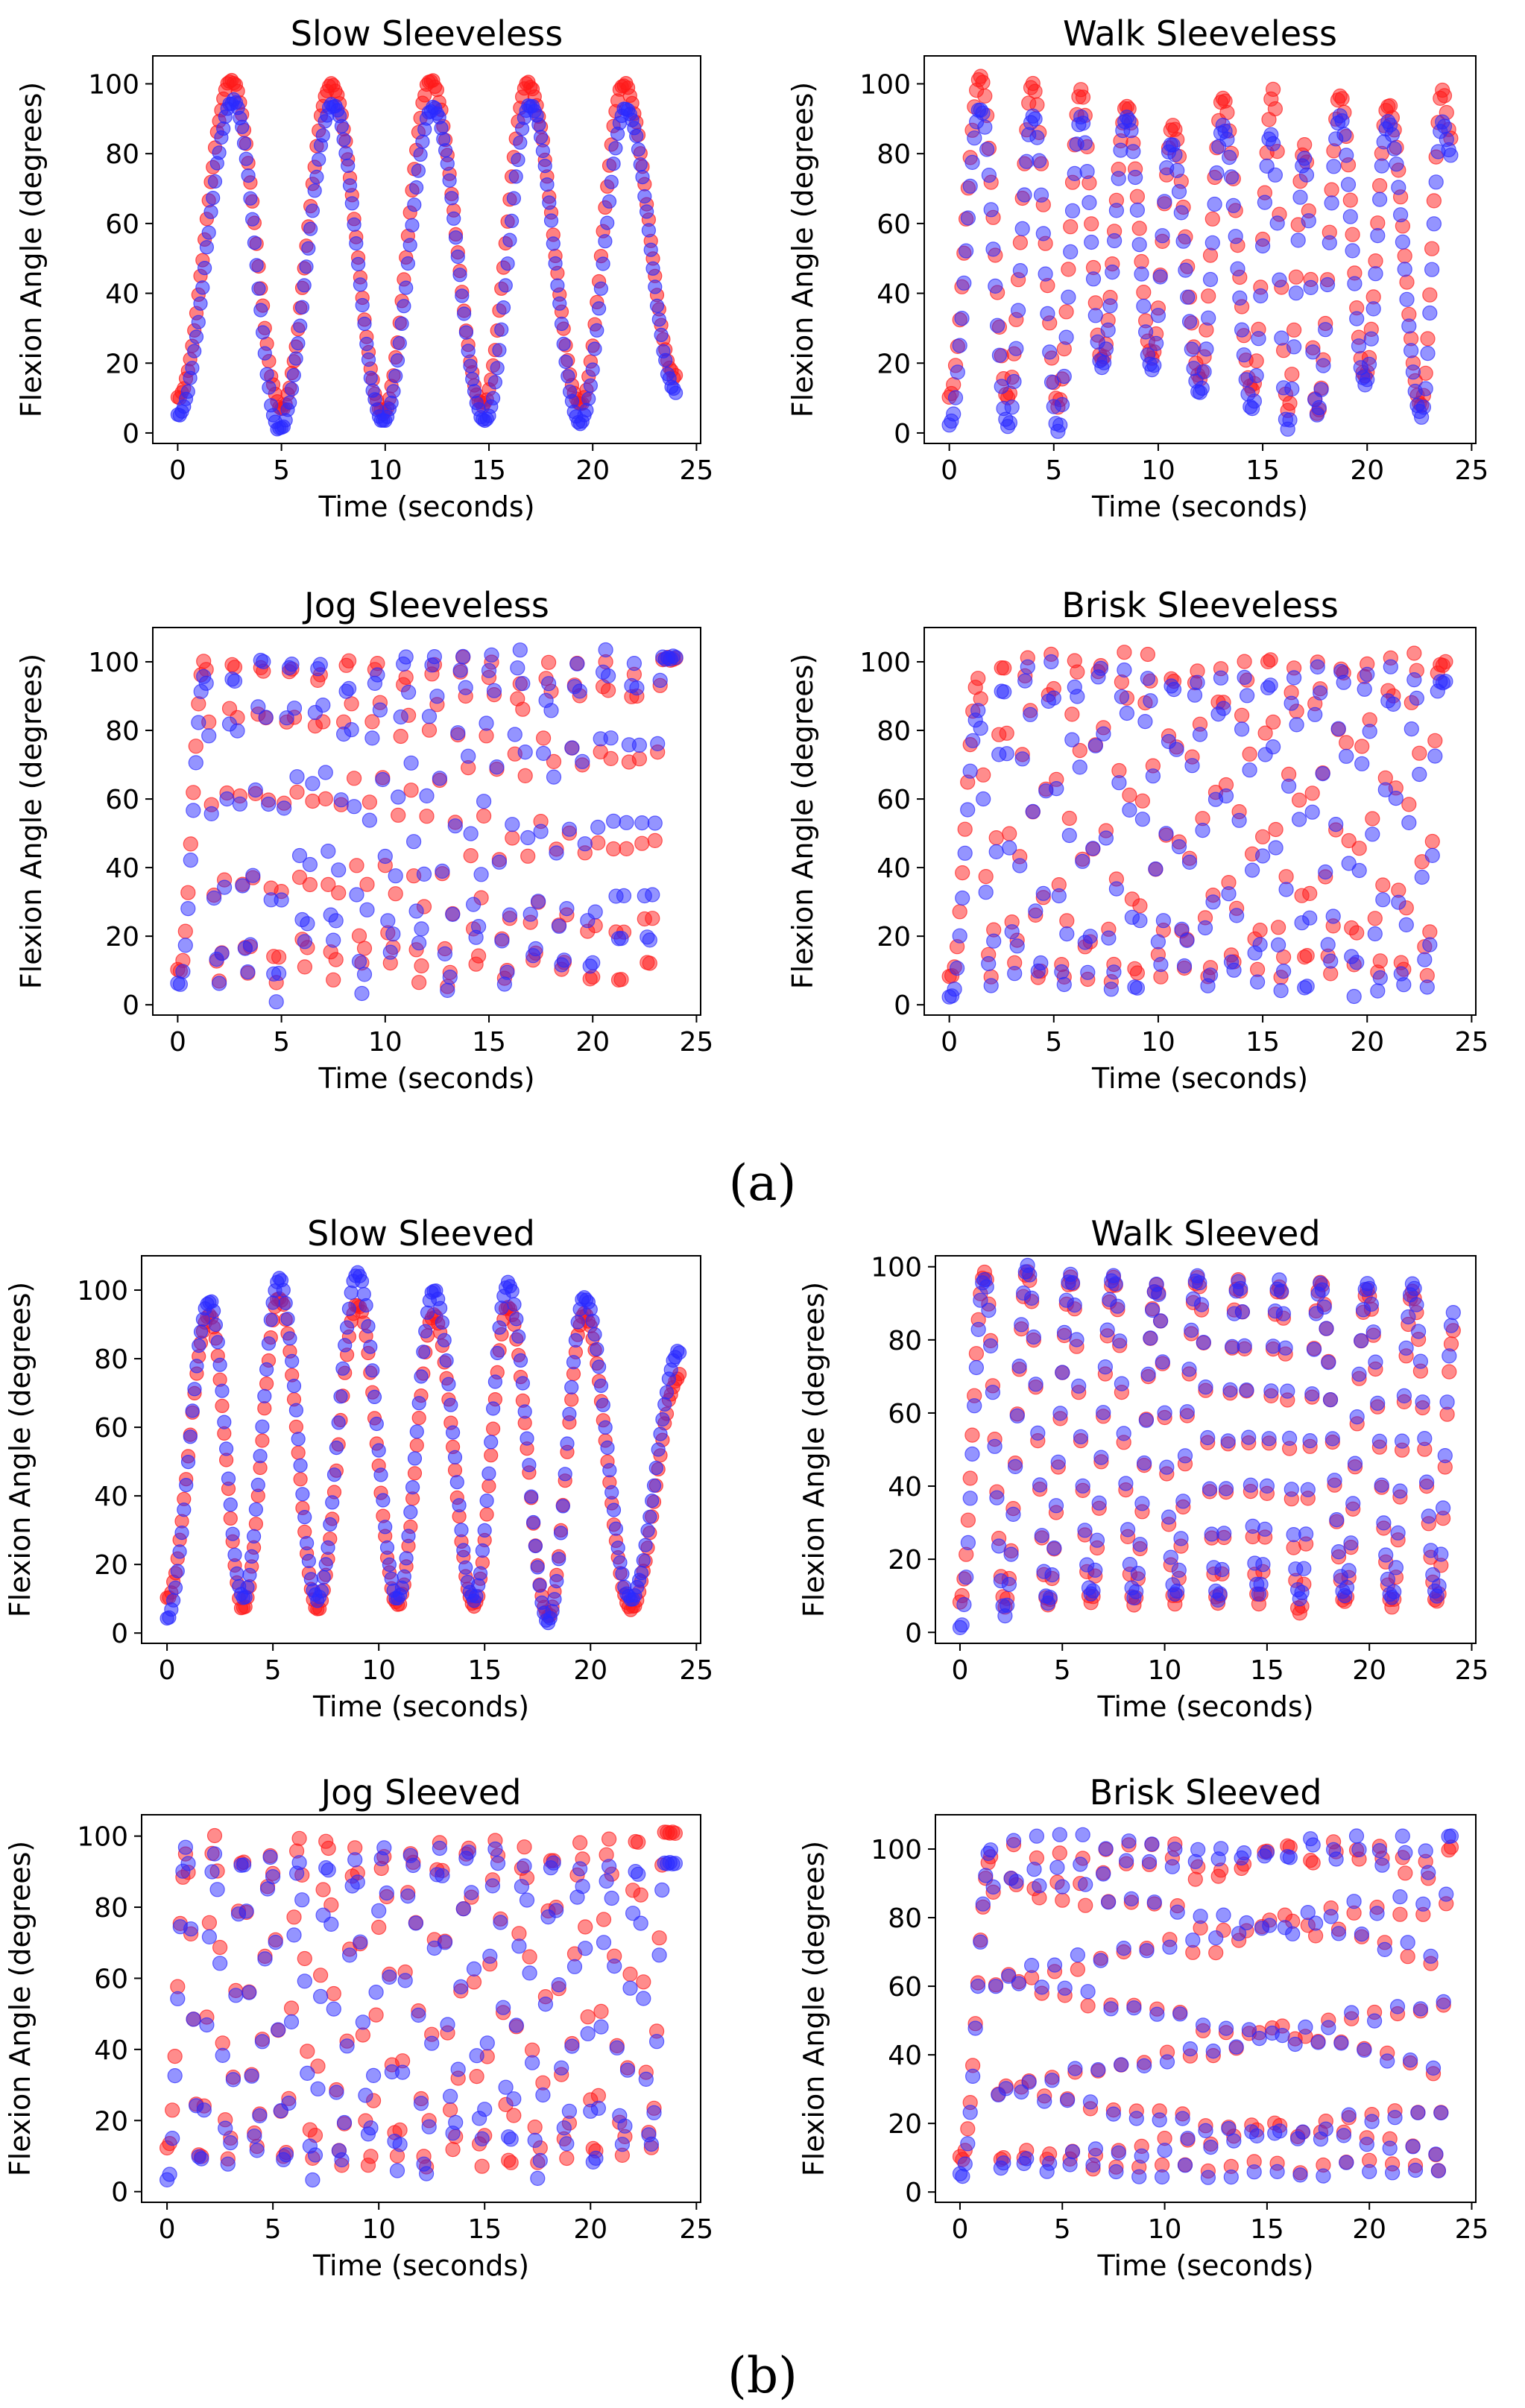 This screenshot has width=1525, height=2408. What do you see at coordinates (489, 470) in the screenshot?
I see `x-tick-label: 15` at bounding box center [489, 470].